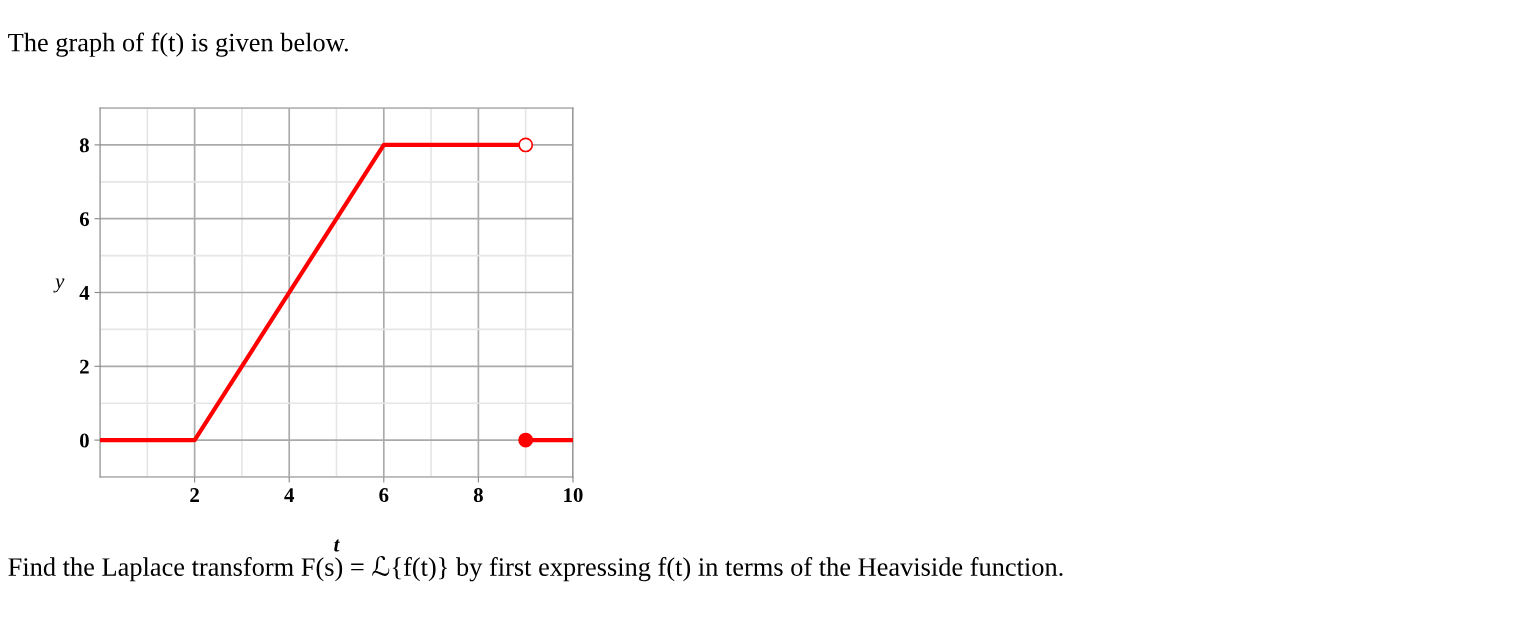 This screenshot has width=1532, height=639. I want to click on x-tick-label: 8, so click(478, 495).